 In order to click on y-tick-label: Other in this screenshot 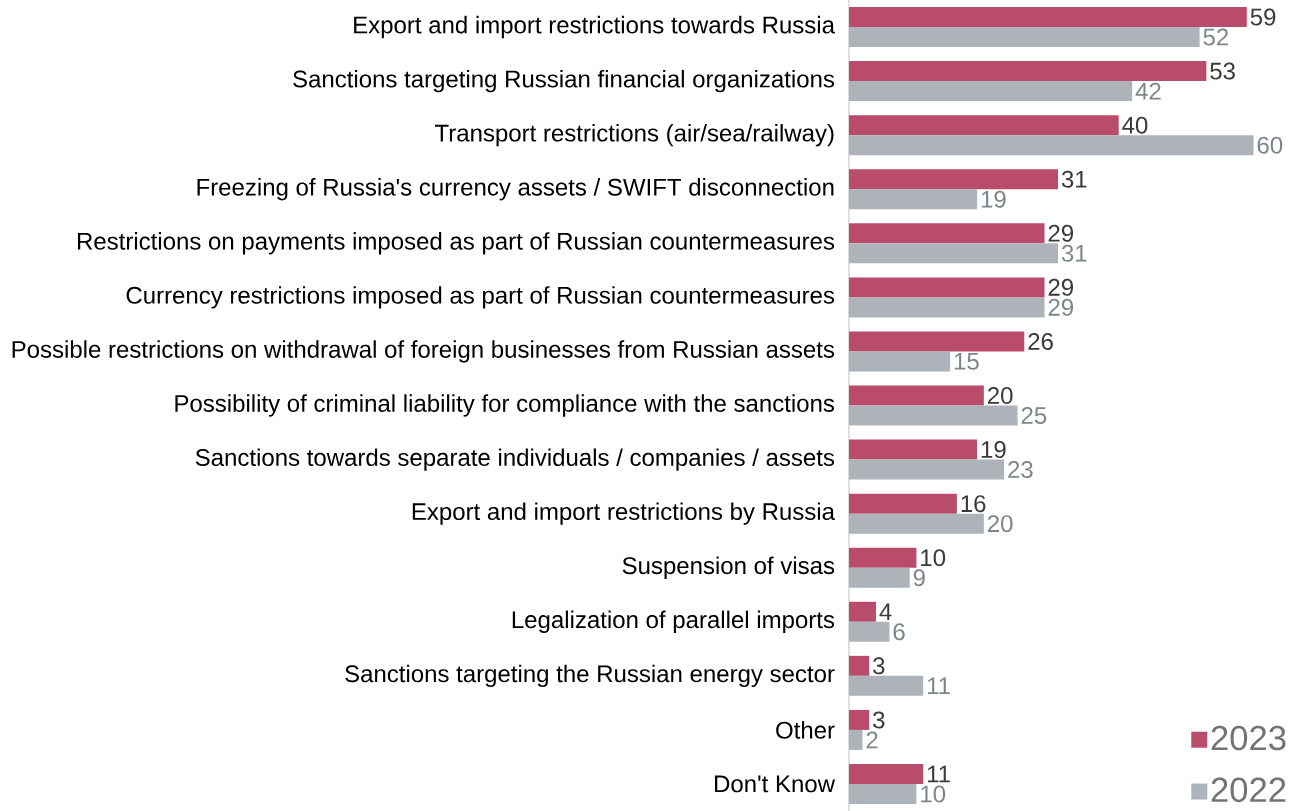, I will do `click(805, 730)`.